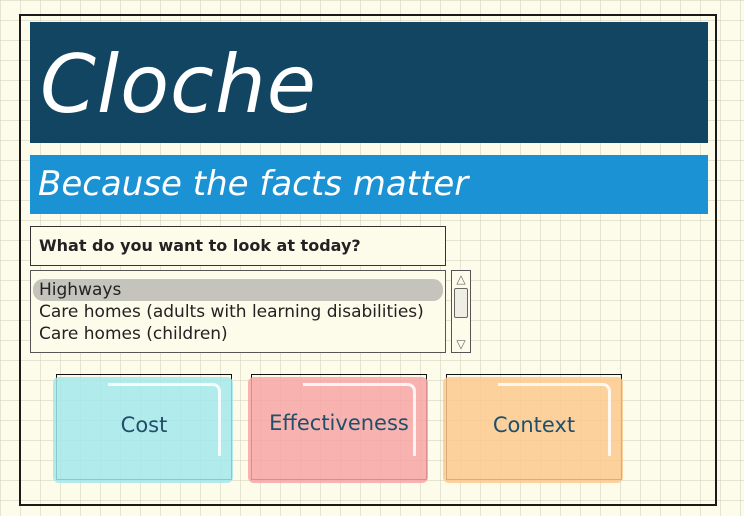  What do you see at coordinates (200, 245) in the screenshot?
I see `question-label: What do you want to look at today?` at bounding box center [200, 245].